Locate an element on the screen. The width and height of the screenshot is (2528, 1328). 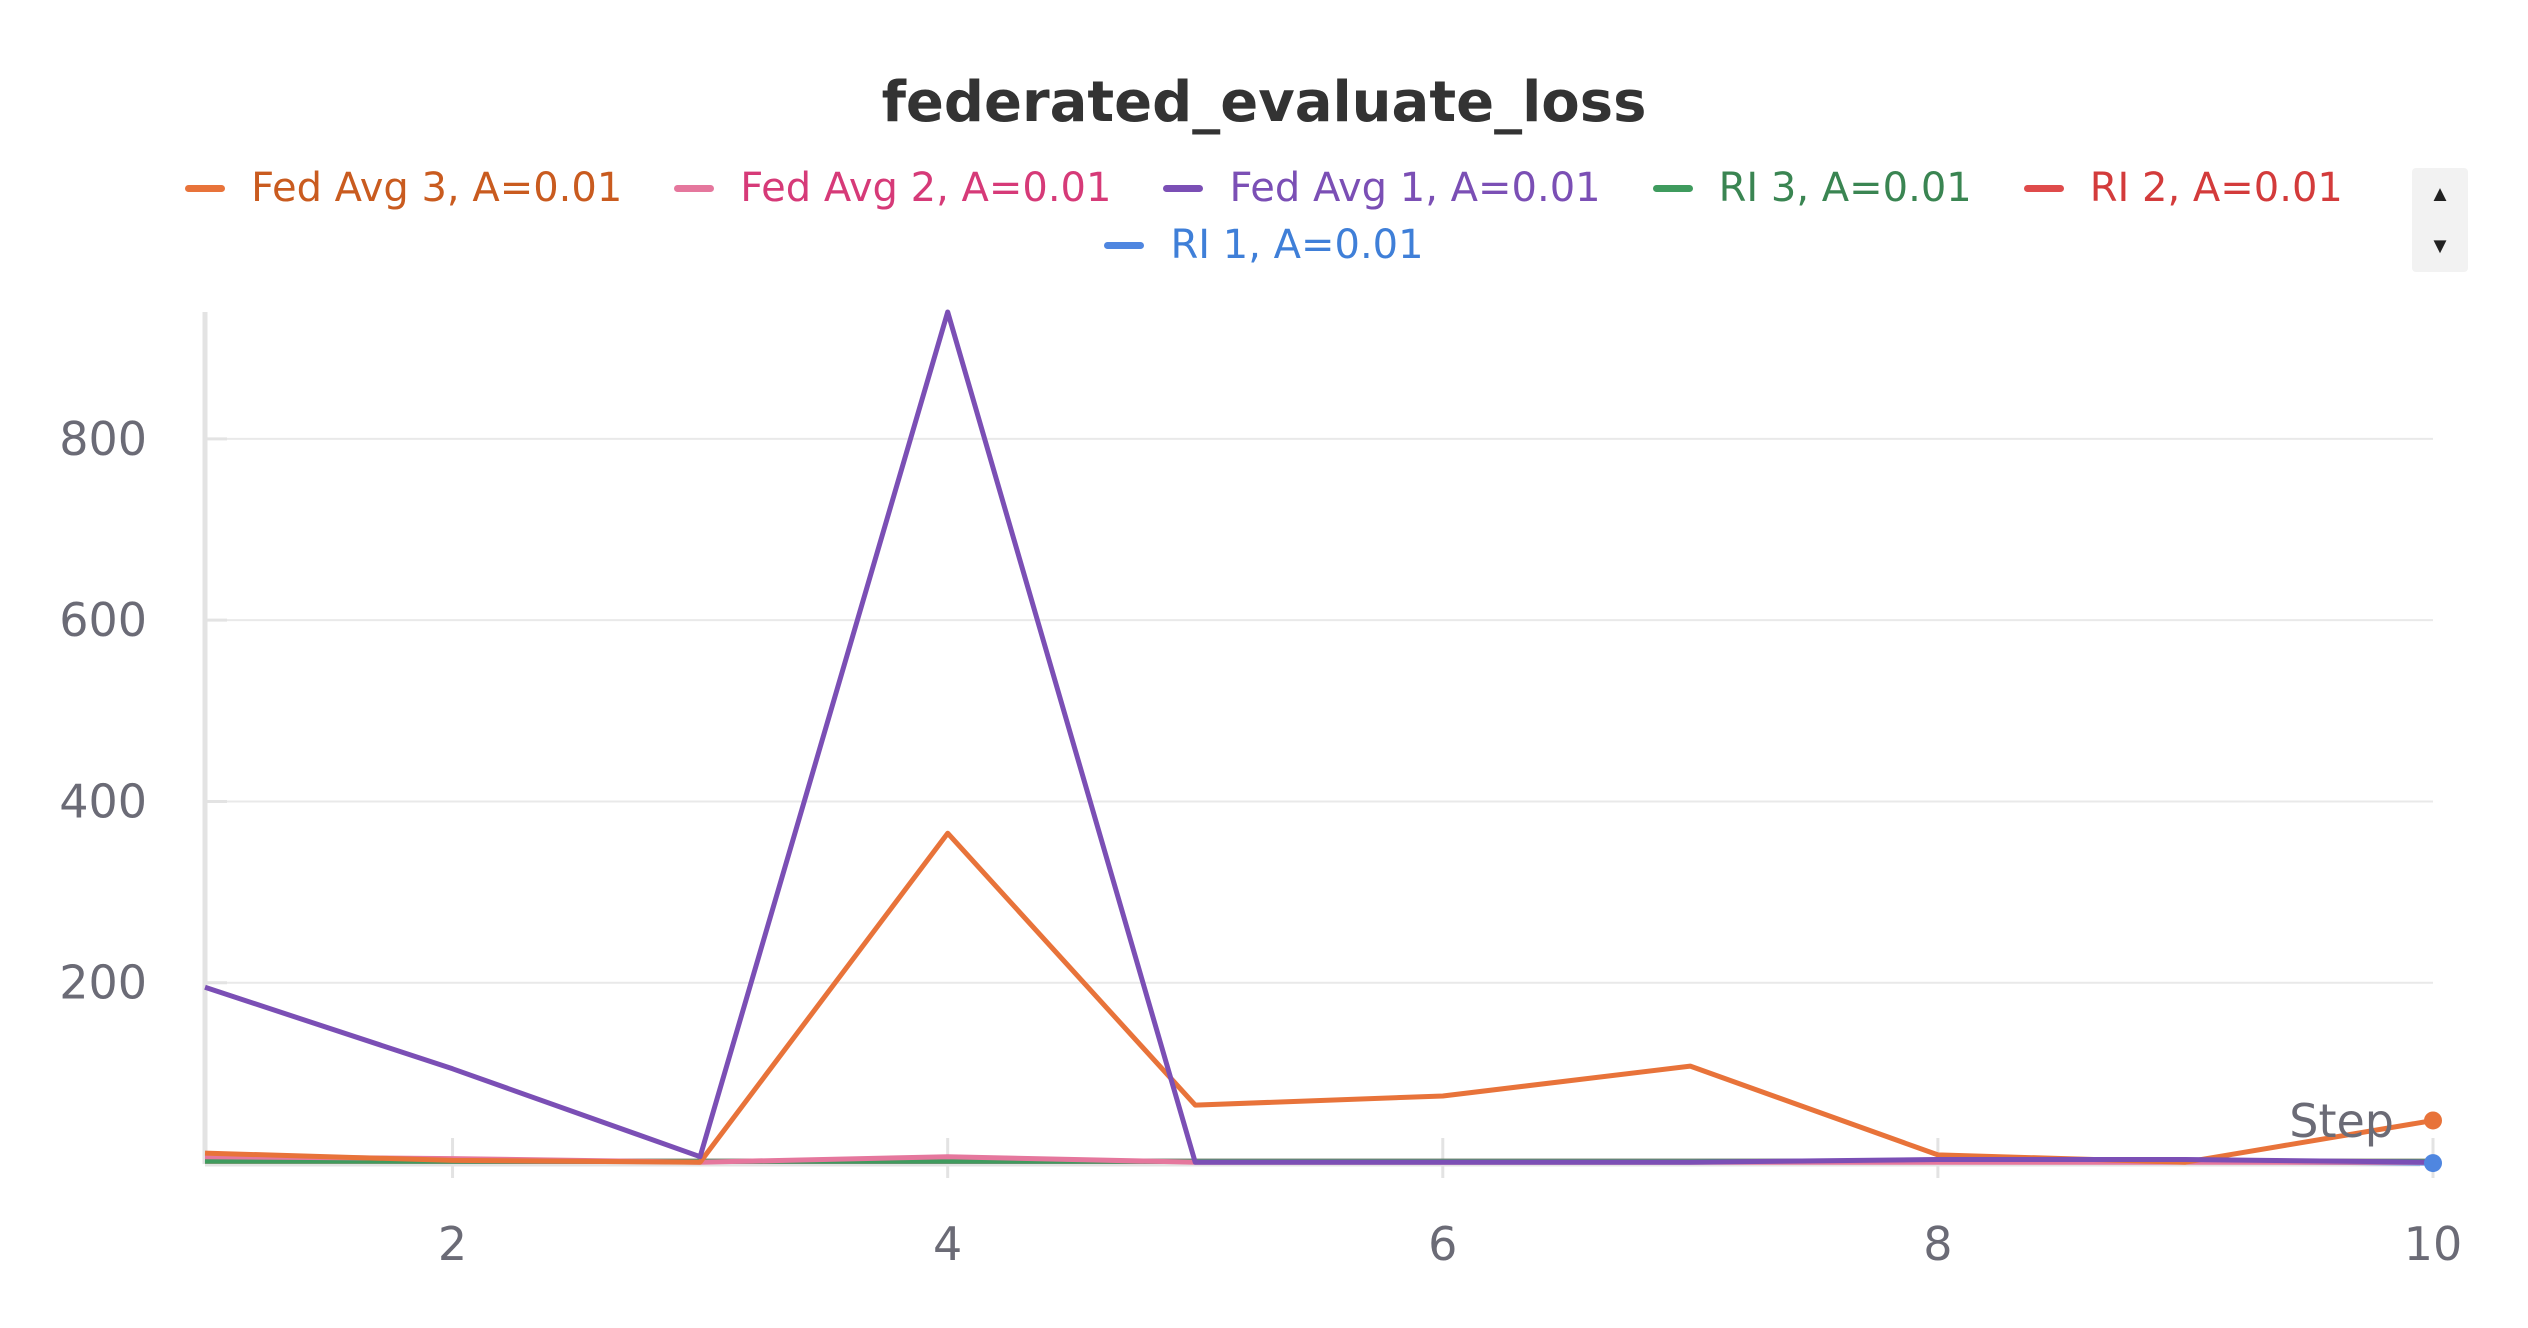
legend-label-ri-3: RI 3, A=0.01 is located at coordinates (1845, 188).